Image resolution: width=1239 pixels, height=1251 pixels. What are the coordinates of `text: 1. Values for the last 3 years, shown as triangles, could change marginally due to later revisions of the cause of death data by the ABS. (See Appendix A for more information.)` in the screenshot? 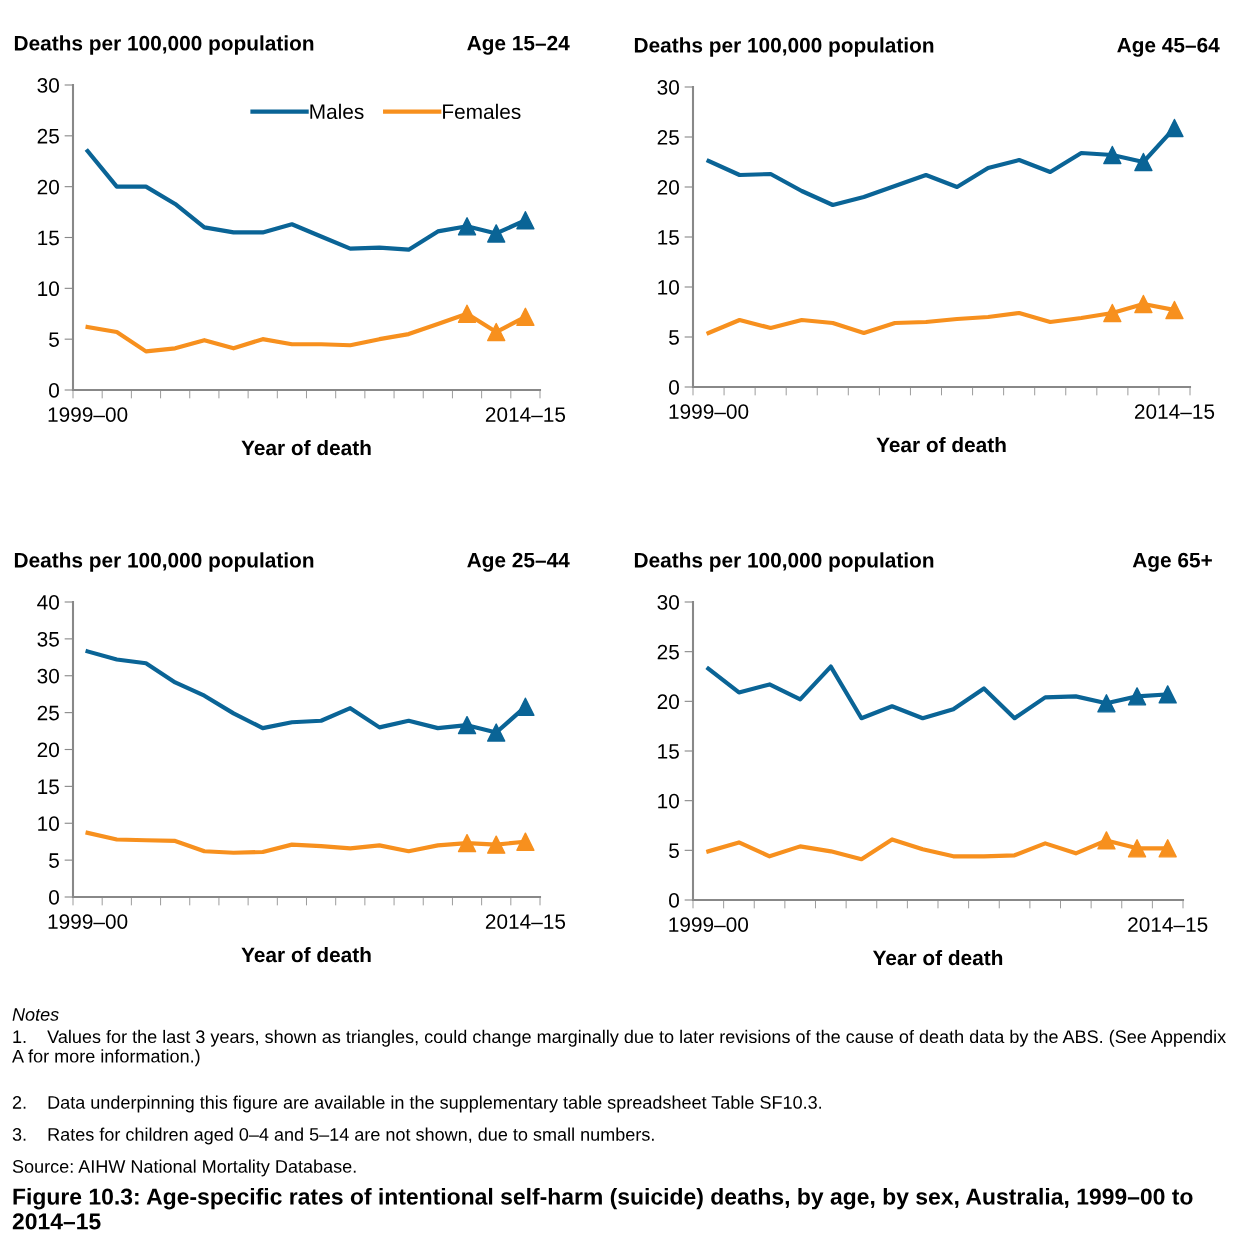 It's located at (619, 1048).